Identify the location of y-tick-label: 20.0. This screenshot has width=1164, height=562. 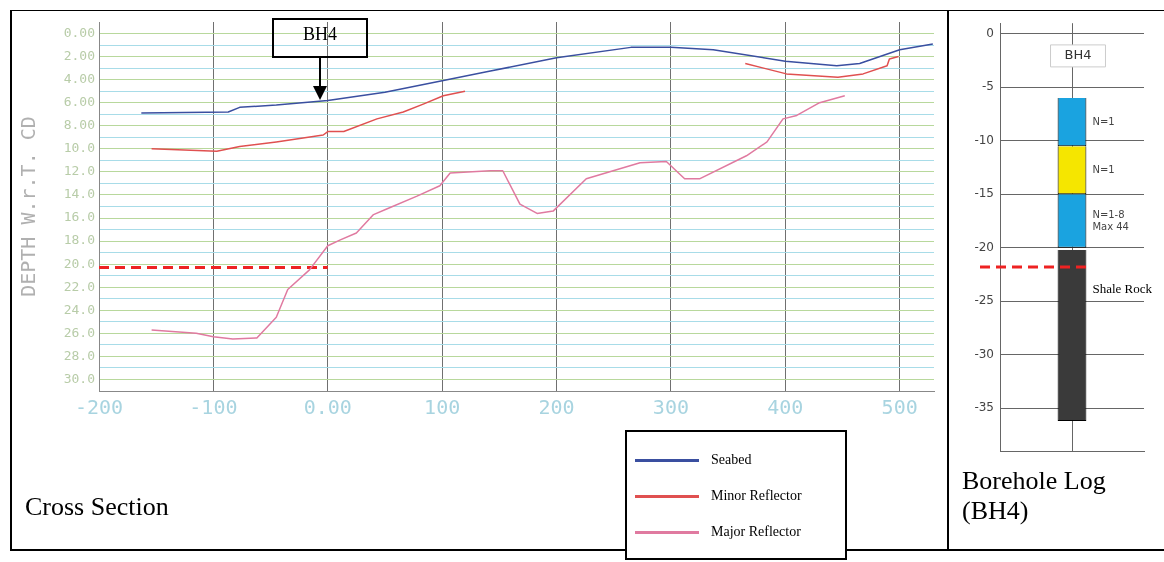
(79, 263).